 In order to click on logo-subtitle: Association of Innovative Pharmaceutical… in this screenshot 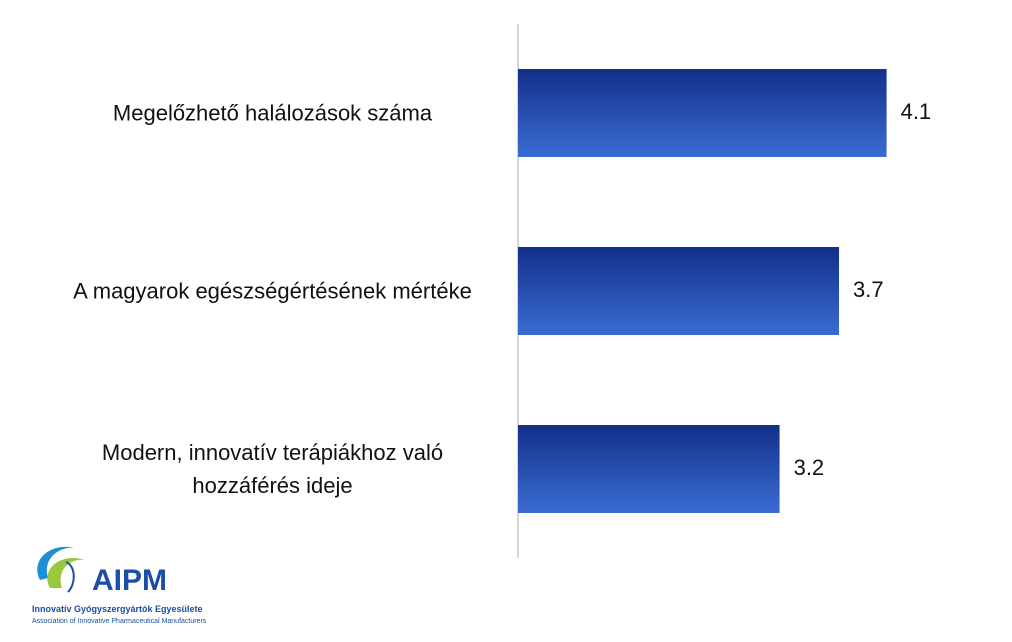, I will do `click(119, 621)`.